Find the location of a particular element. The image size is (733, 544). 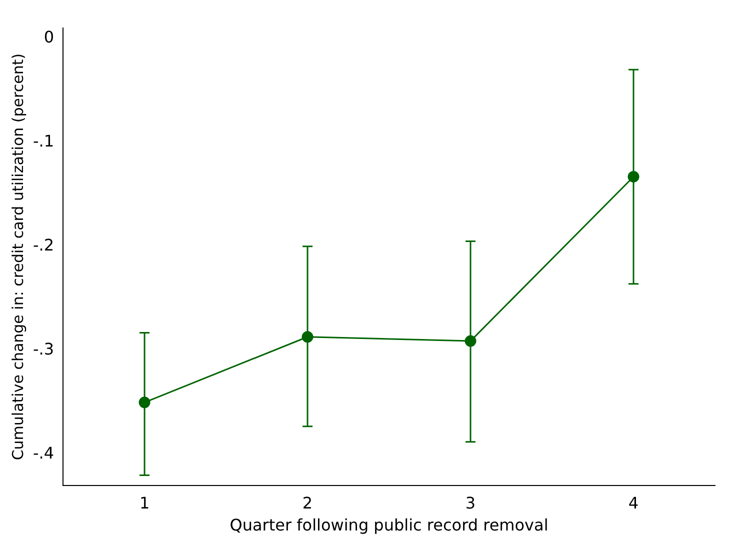

y-tick-label: -.4 is located at coordinates (43, 453).